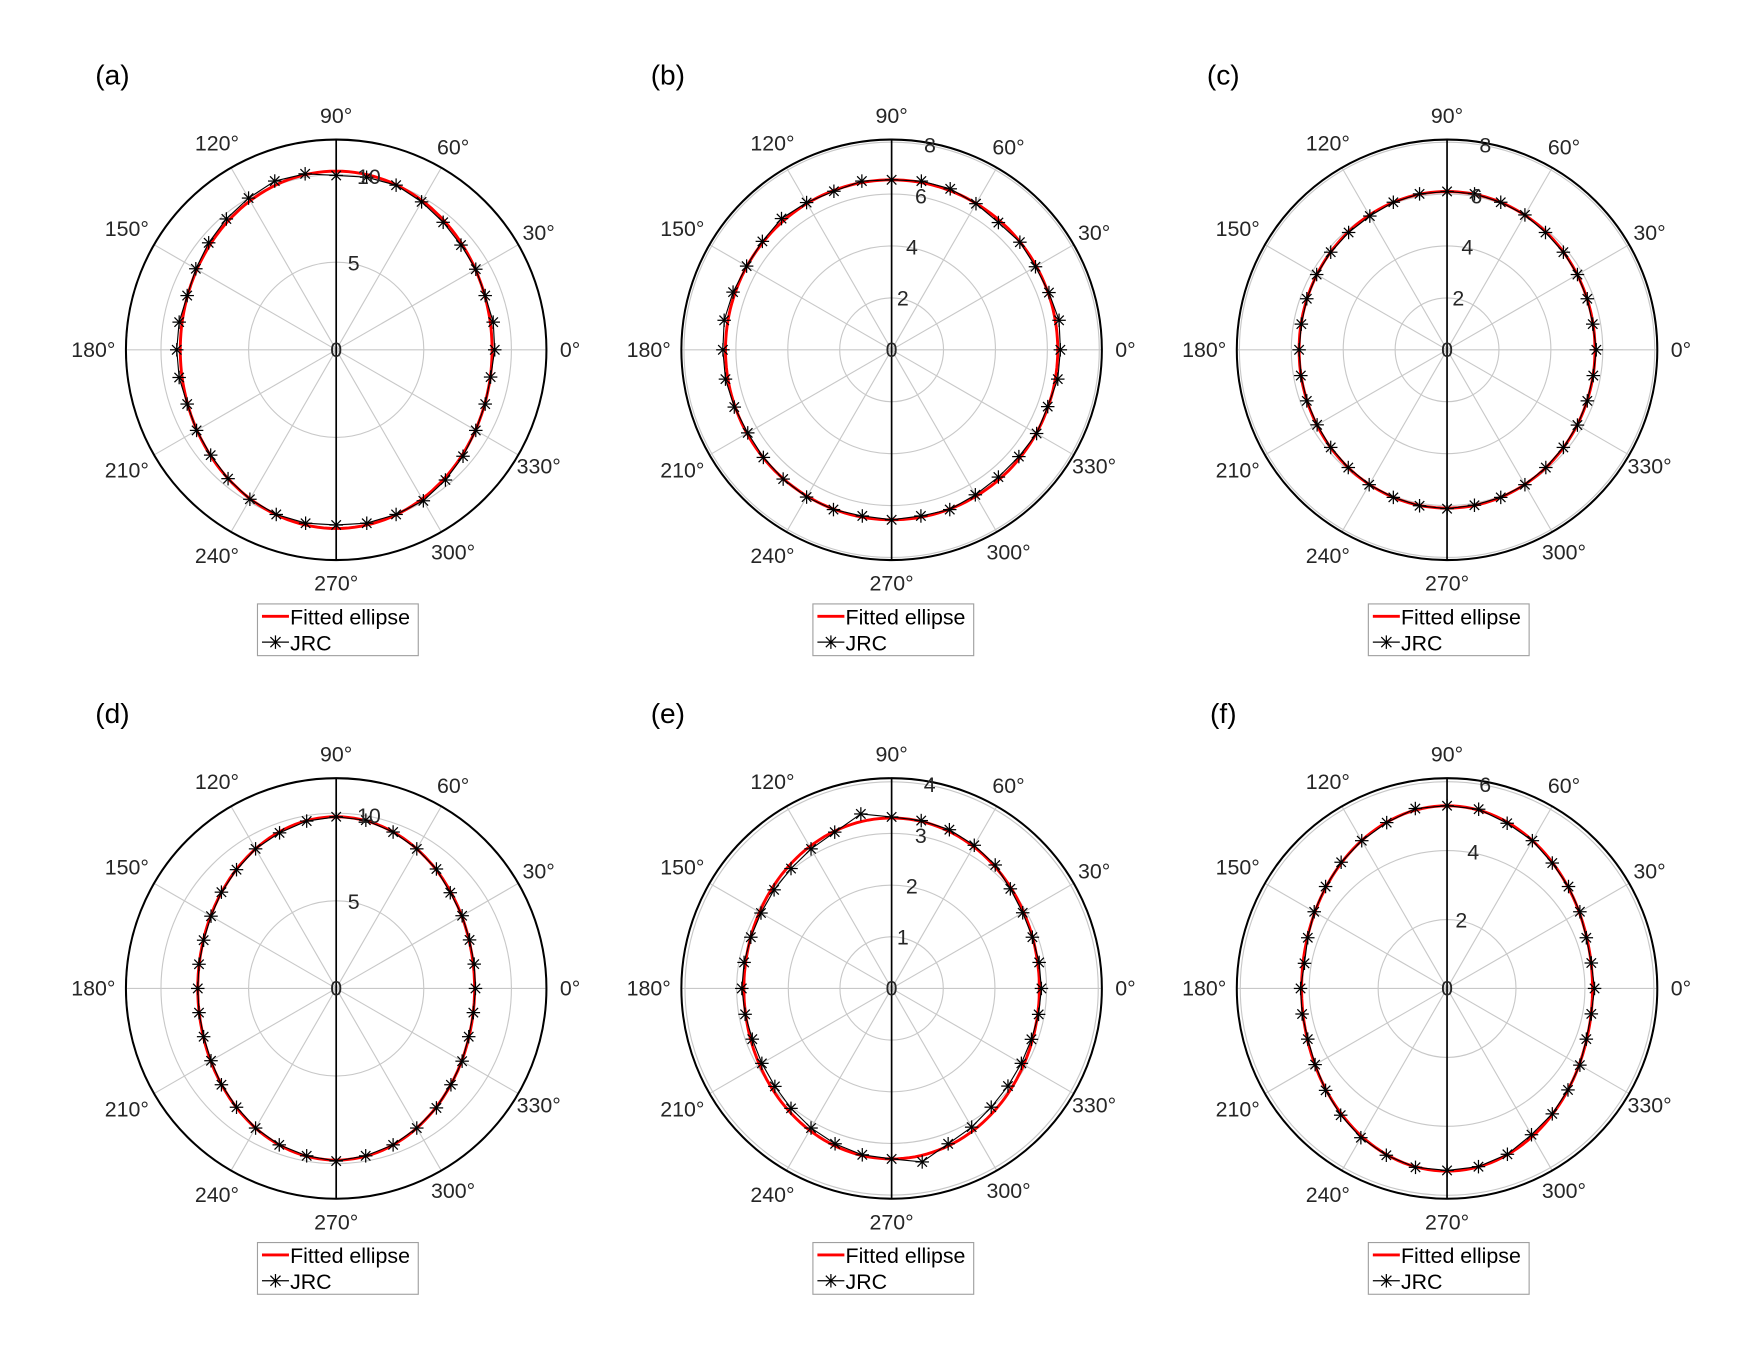 The image size is (1754, 1354). What do you see at coordinates (930, 145) in the screenshot?
I see `r-tick-label: 8` at bounding box center [930, 145].